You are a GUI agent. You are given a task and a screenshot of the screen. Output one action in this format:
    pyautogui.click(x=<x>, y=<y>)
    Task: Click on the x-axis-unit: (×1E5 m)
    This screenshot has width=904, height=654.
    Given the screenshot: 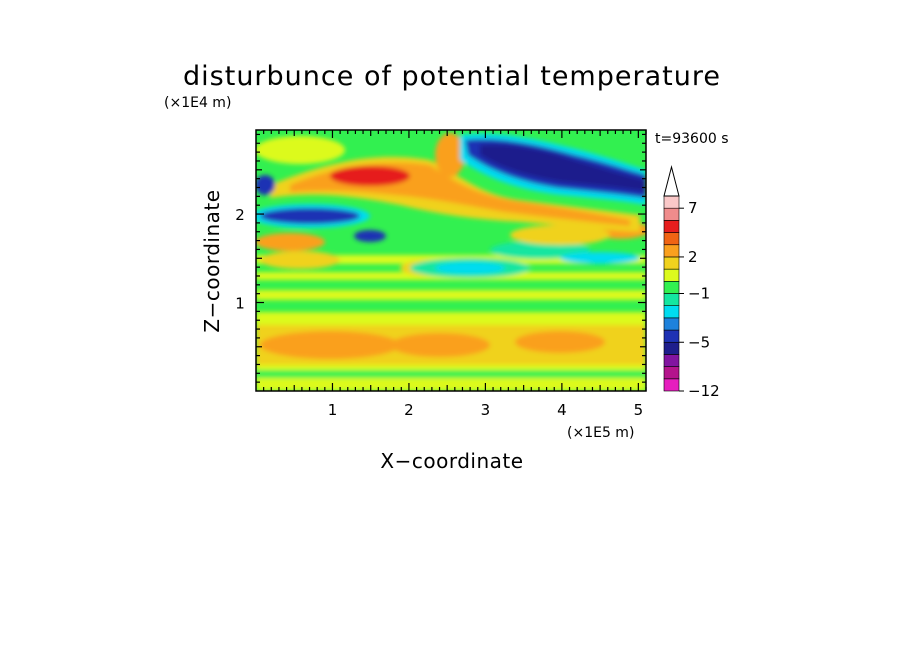 What is the action you would take?
    pyautogui.click(x=600, y=433)
    